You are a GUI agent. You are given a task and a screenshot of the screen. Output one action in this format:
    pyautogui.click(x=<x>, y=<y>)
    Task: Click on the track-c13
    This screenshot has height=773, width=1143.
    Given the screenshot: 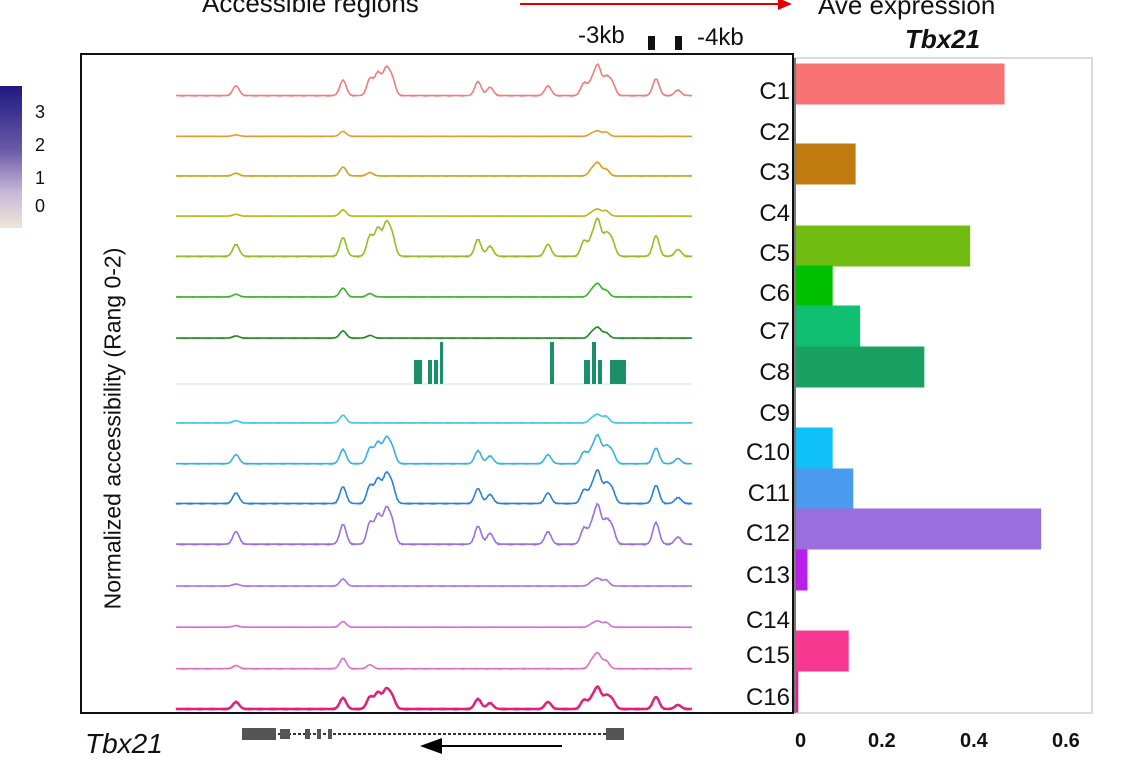 What is the action you would take?
    pyautogui.click(x=434, y=582)
    